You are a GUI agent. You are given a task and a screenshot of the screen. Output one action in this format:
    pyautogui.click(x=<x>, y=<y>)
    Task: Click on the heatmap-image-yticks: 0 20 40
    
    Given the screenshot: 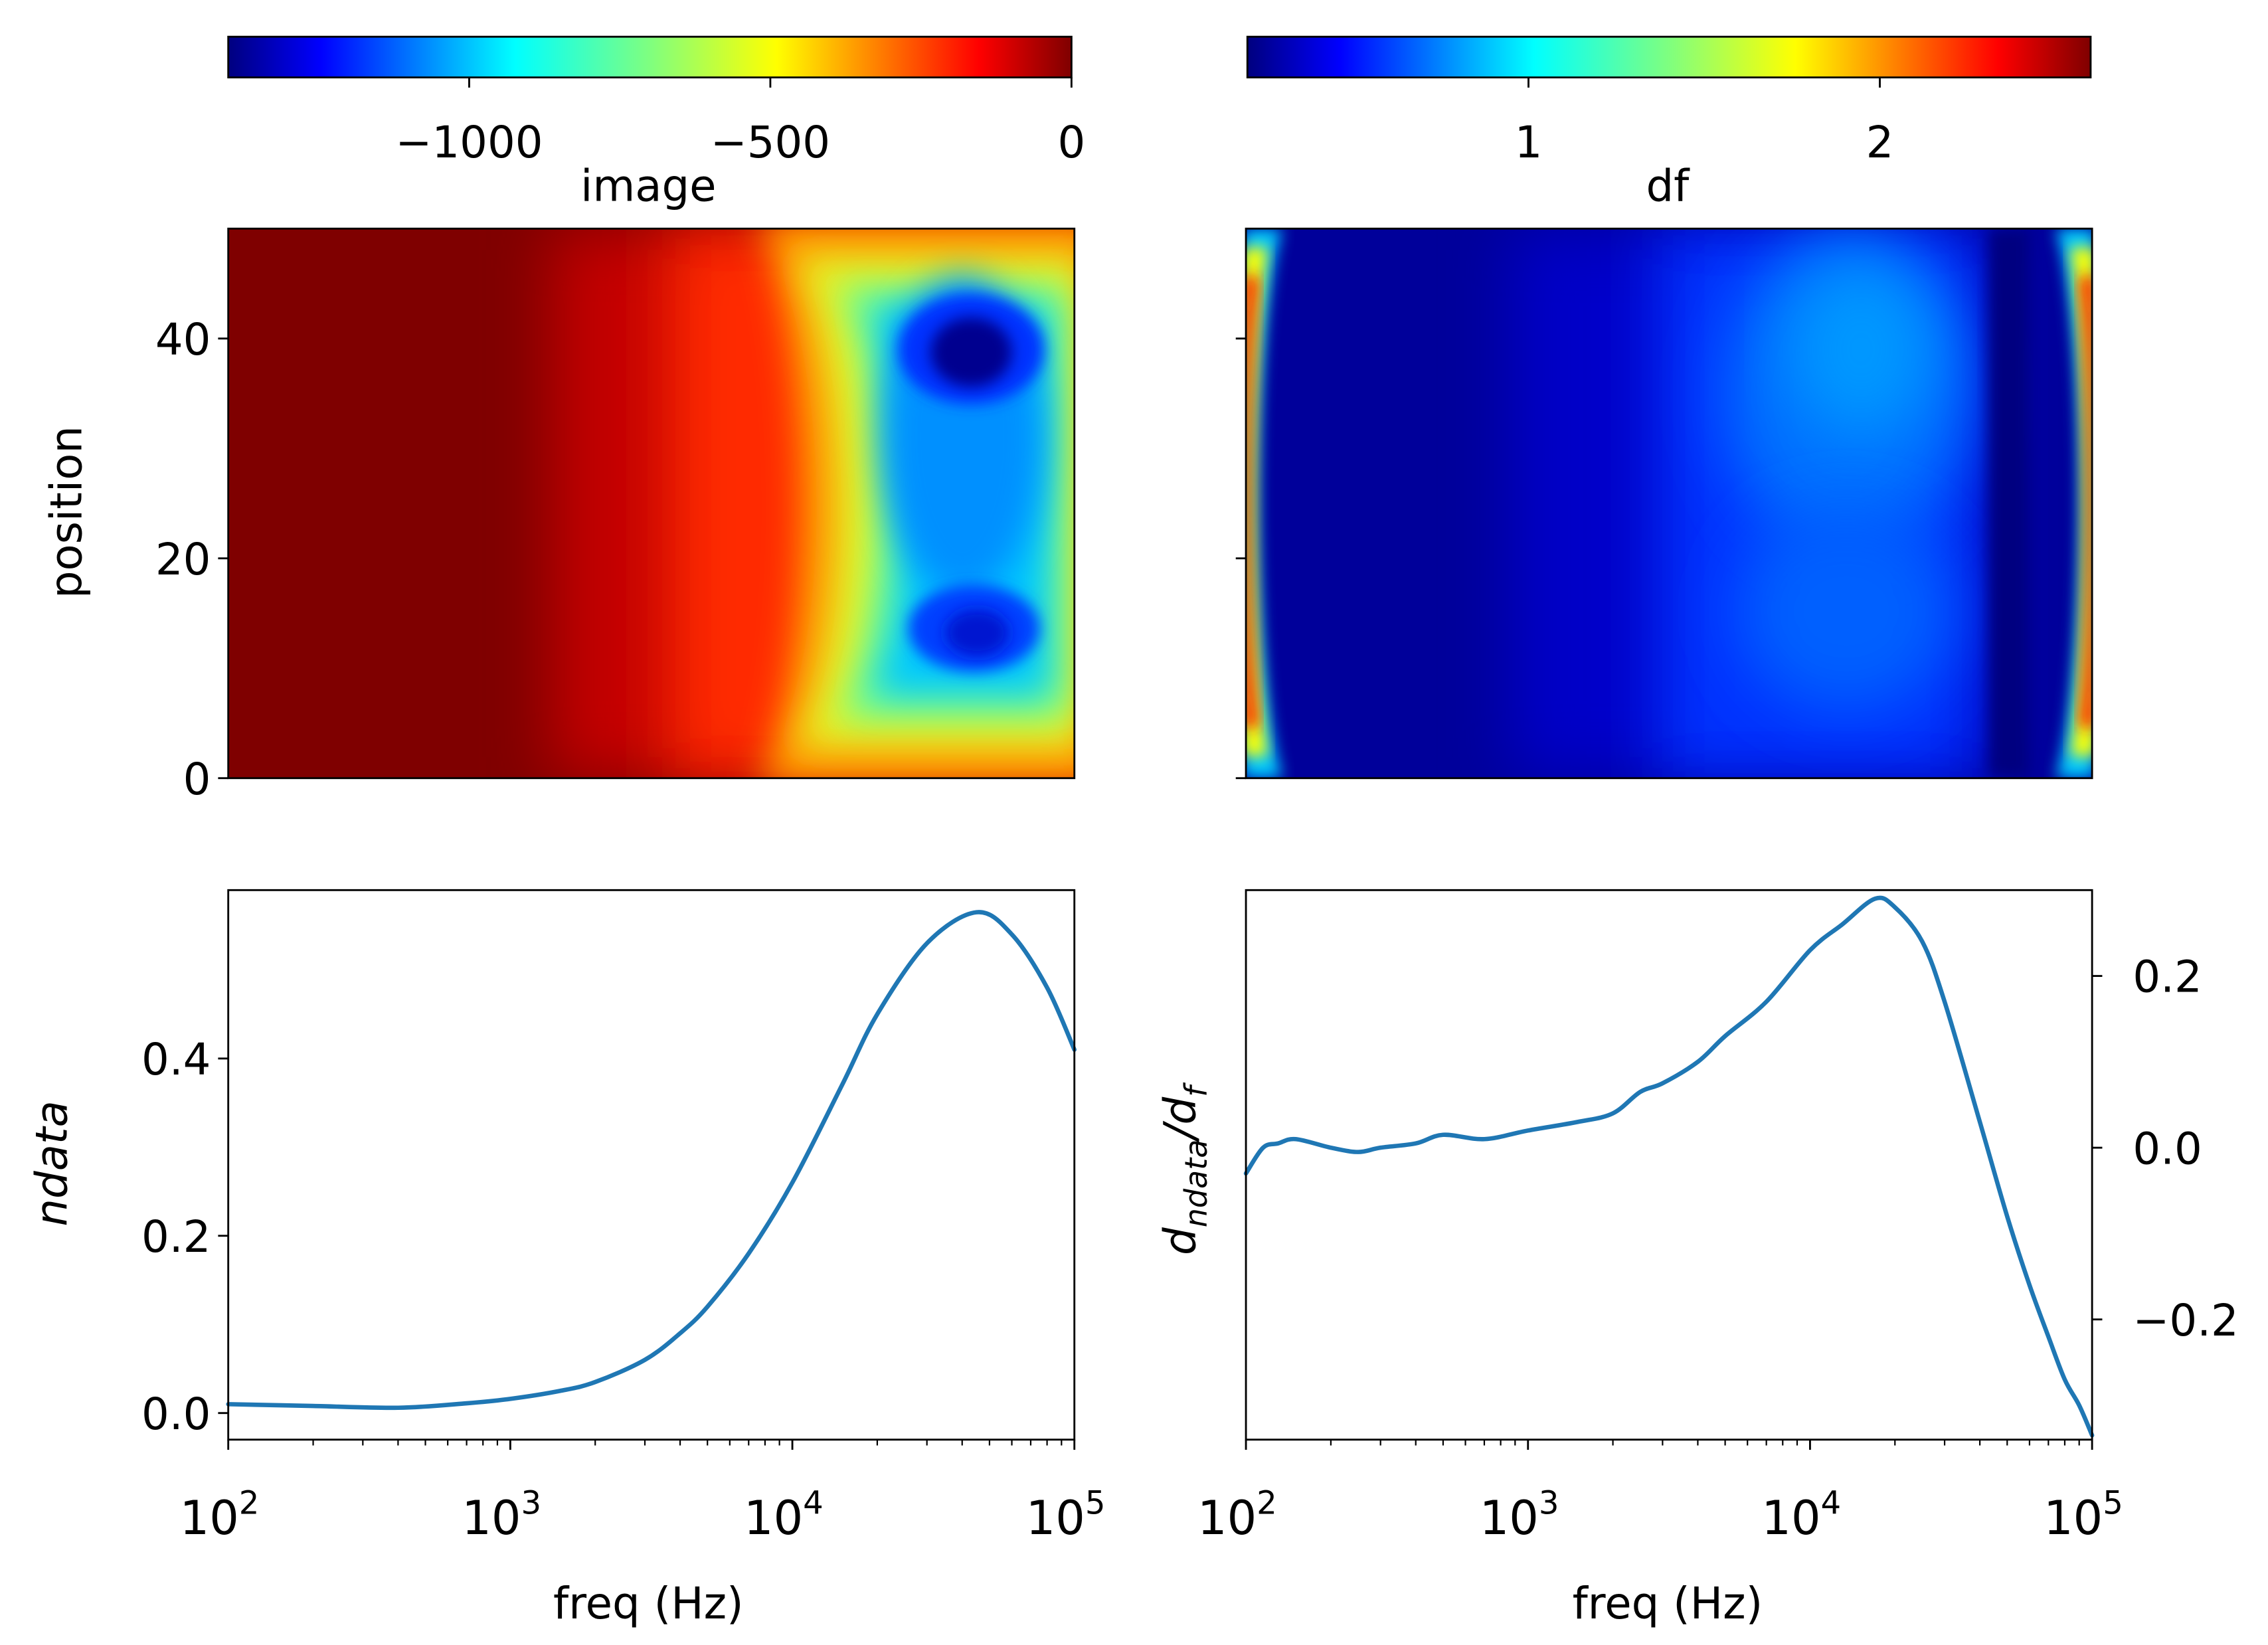 What is the action you would take?
    pyautogui.click(x=191, y=560)
    